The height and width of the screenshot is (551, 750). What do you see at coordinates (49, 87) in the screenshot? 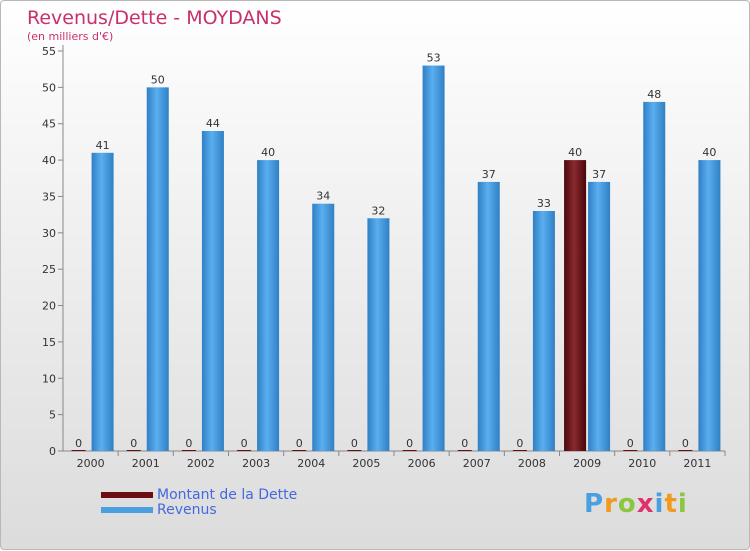
I see `y-tick-label: 50` at bounding box center [49, 87].